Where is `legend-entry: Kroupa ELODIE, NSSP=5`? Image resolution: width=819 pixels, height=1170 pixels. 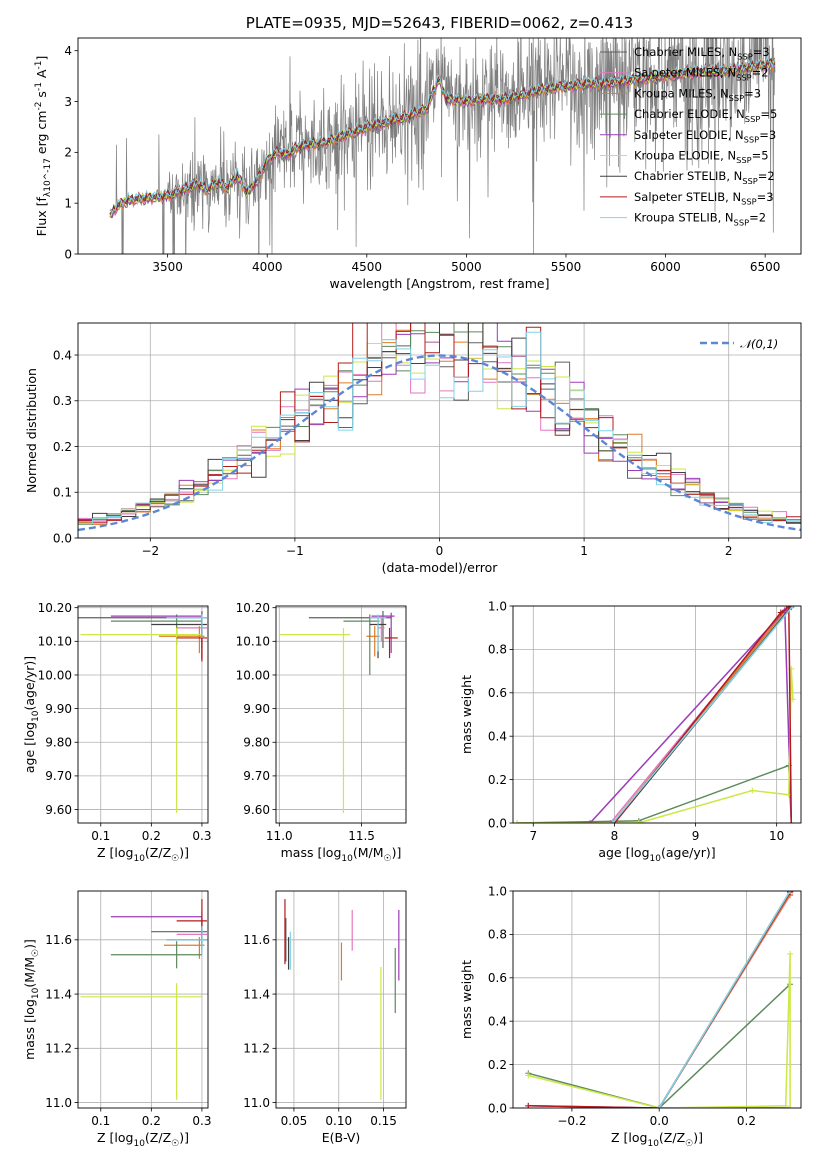 legend-entry: Kroupa ELODIE, NSSP=5 is located at coordinates (701, 157).